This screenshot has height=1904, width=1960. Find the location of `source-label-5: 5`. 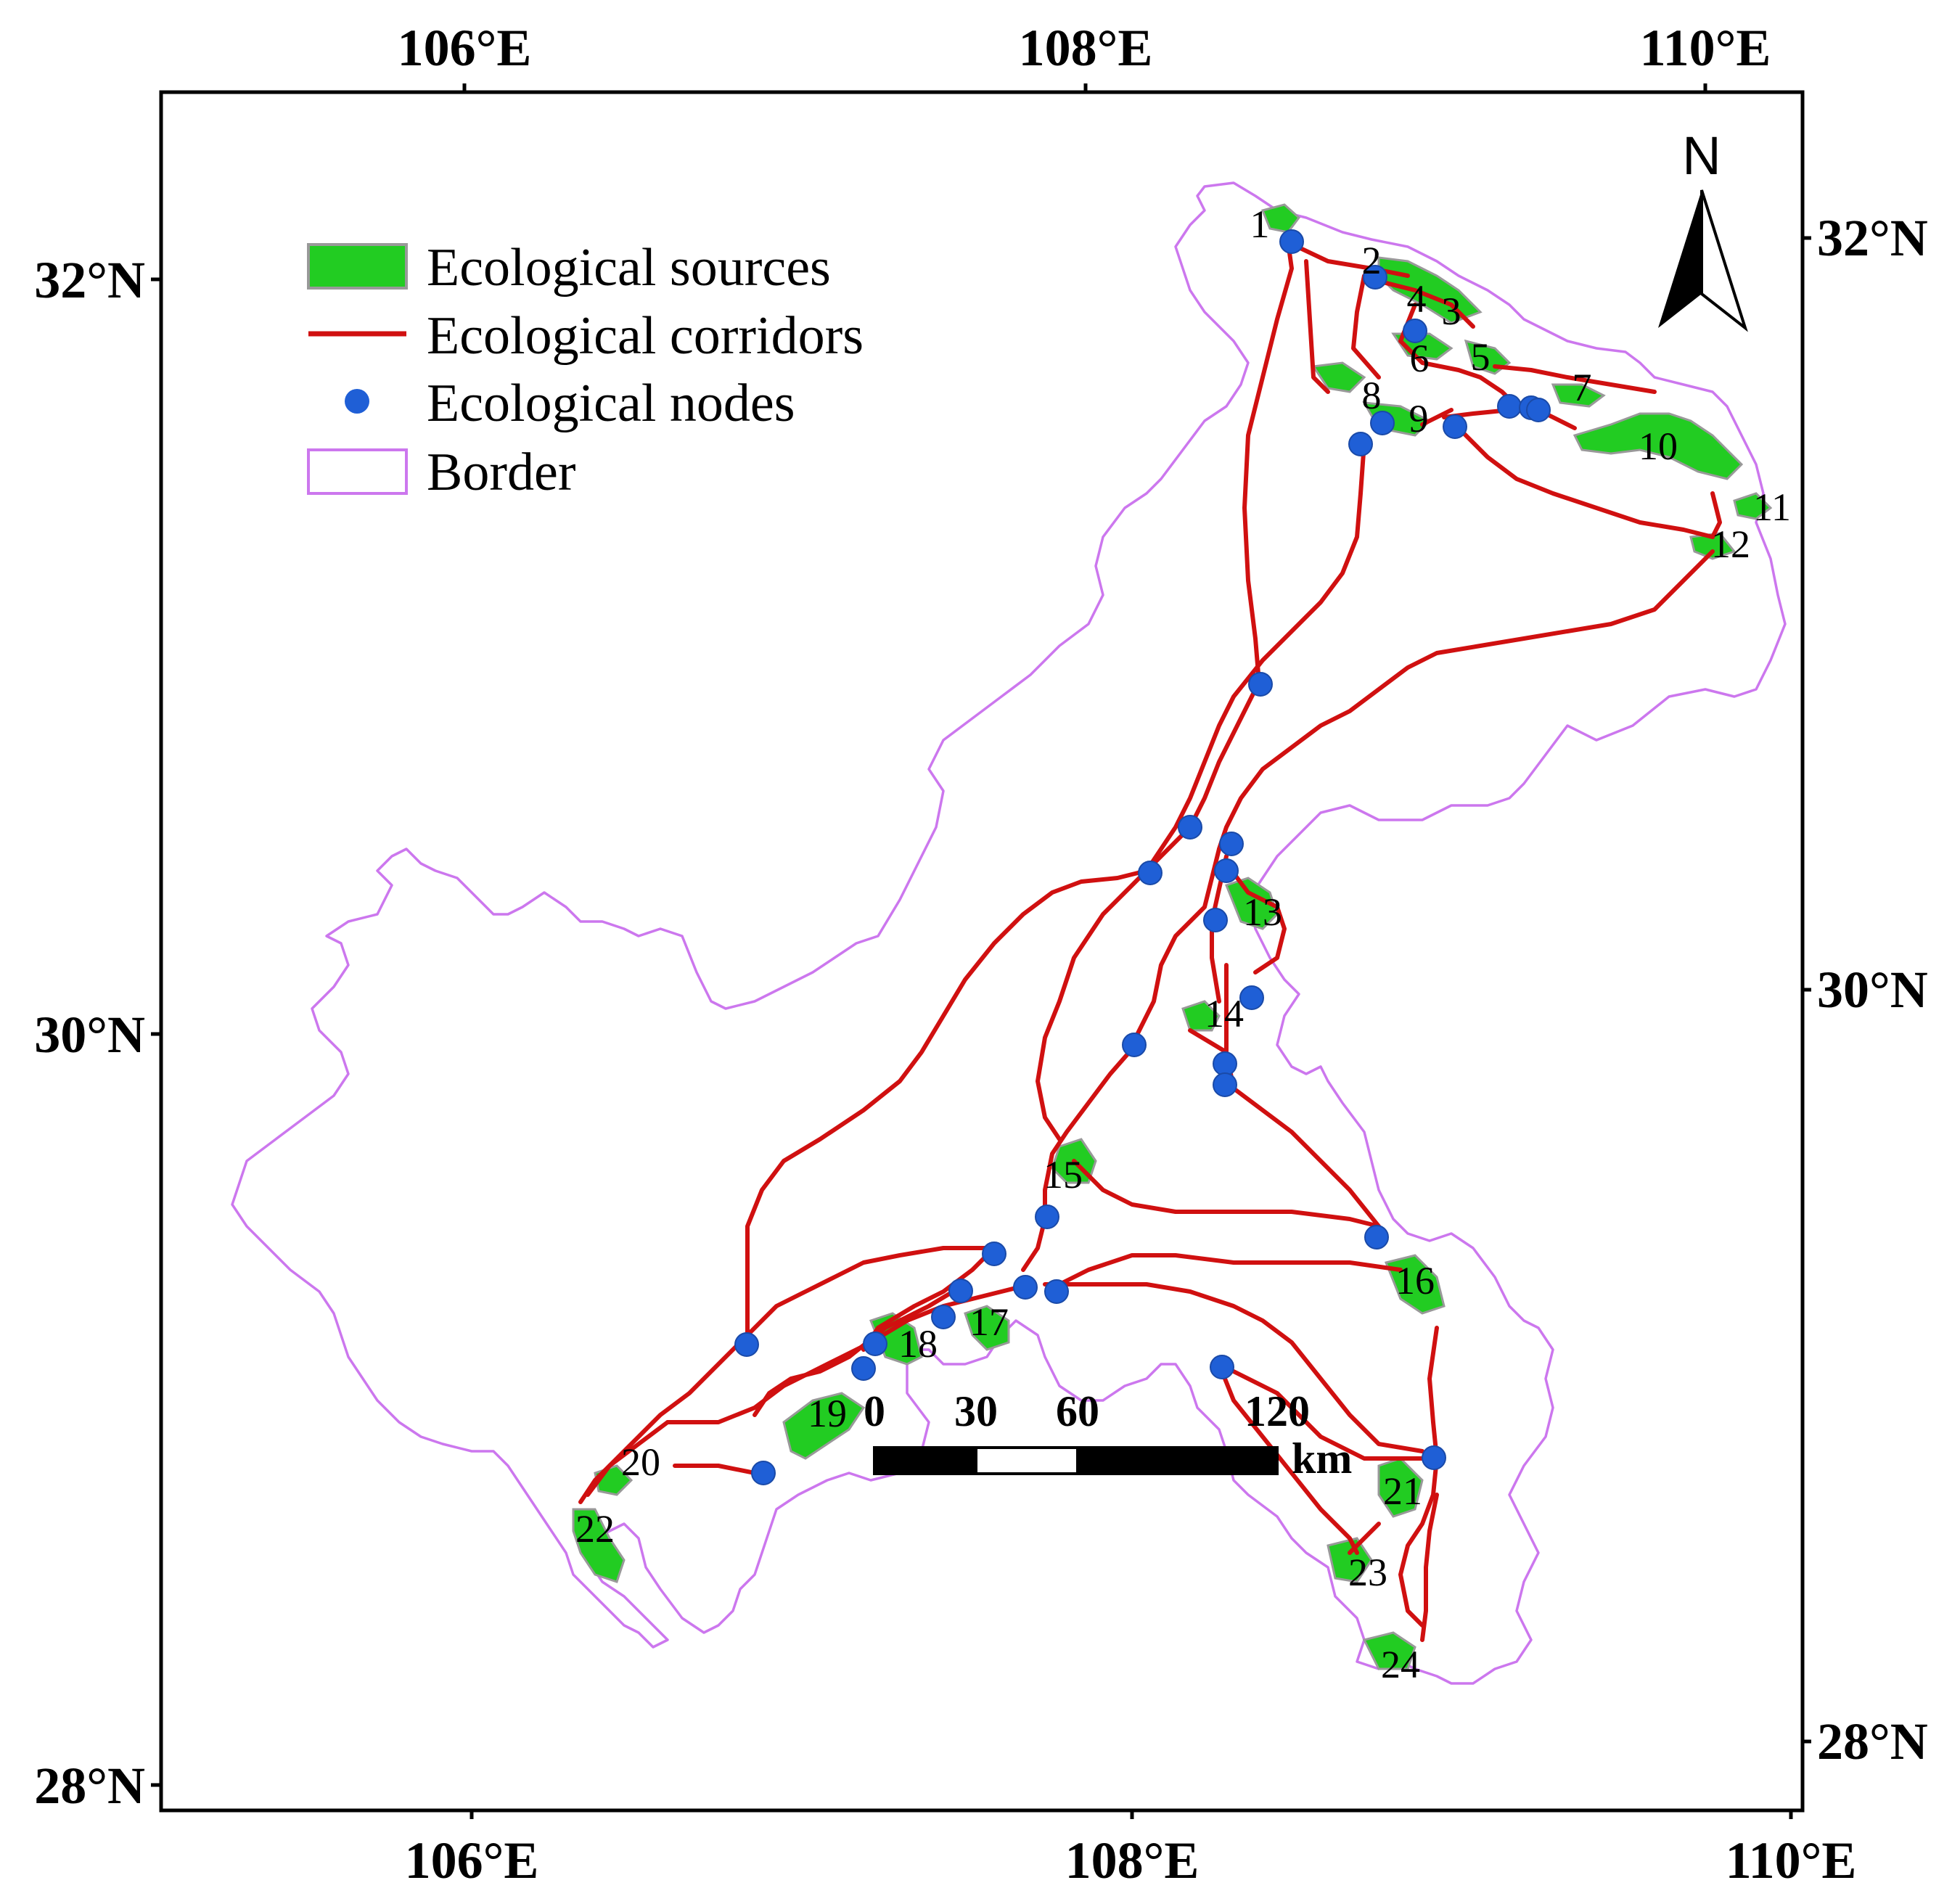

source-label-5: 5 is located at coordinates (1480, 357).